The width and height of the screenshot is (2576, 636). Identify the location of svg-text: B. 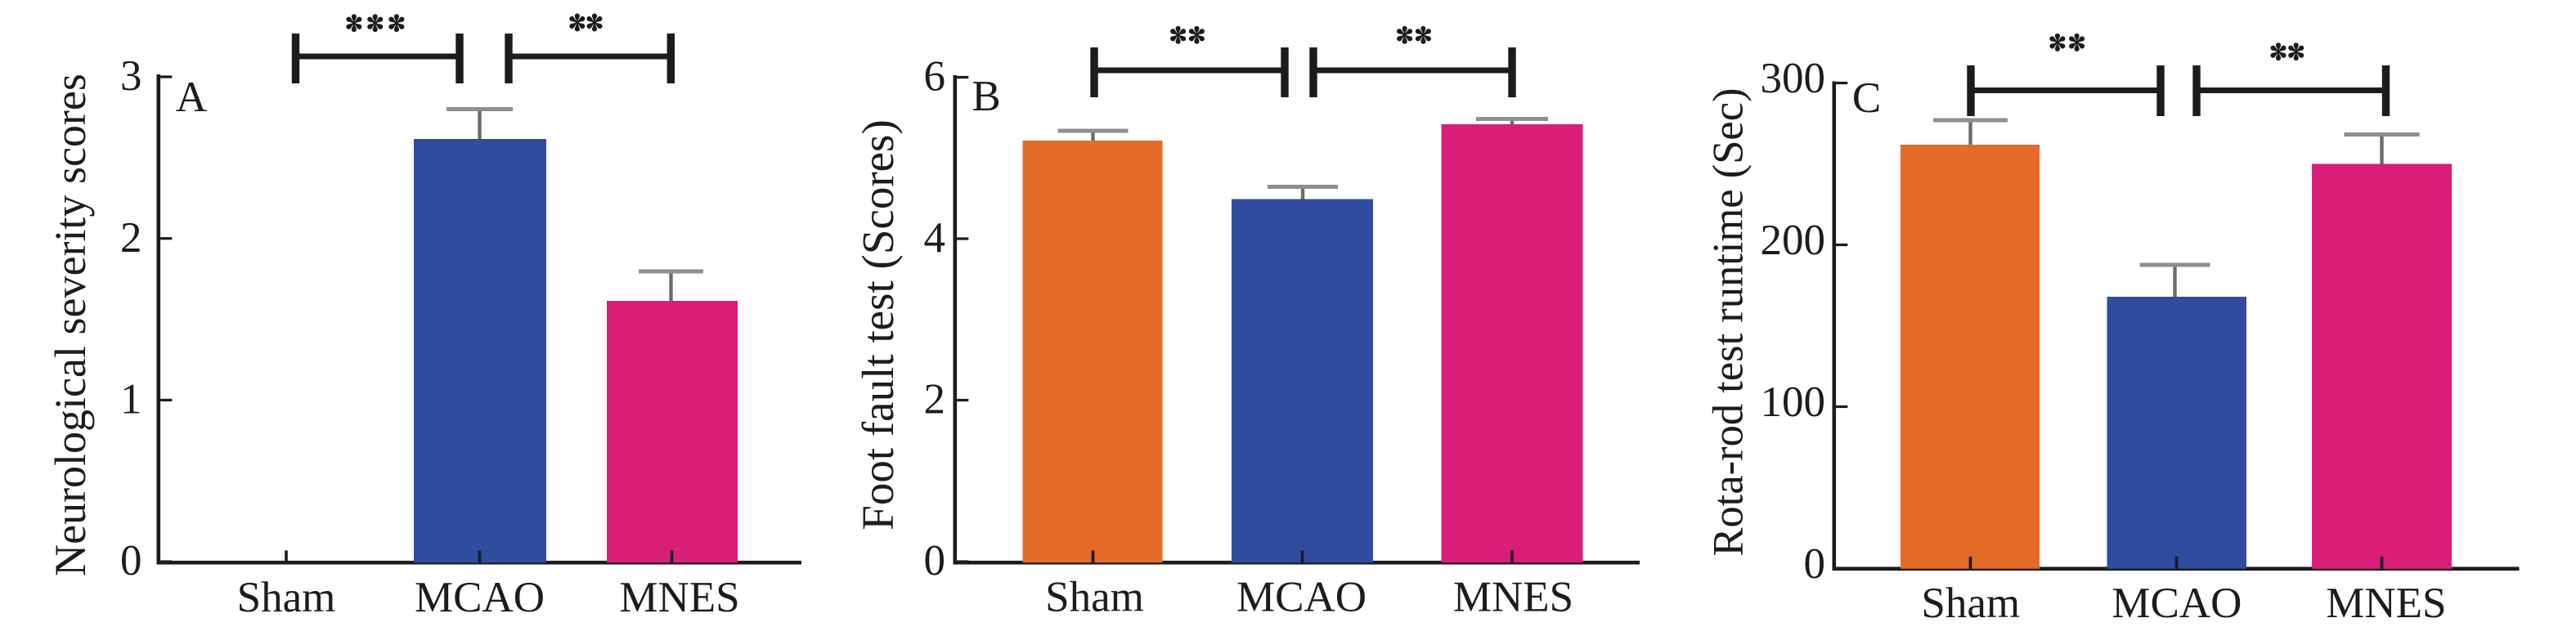
(986, 96).